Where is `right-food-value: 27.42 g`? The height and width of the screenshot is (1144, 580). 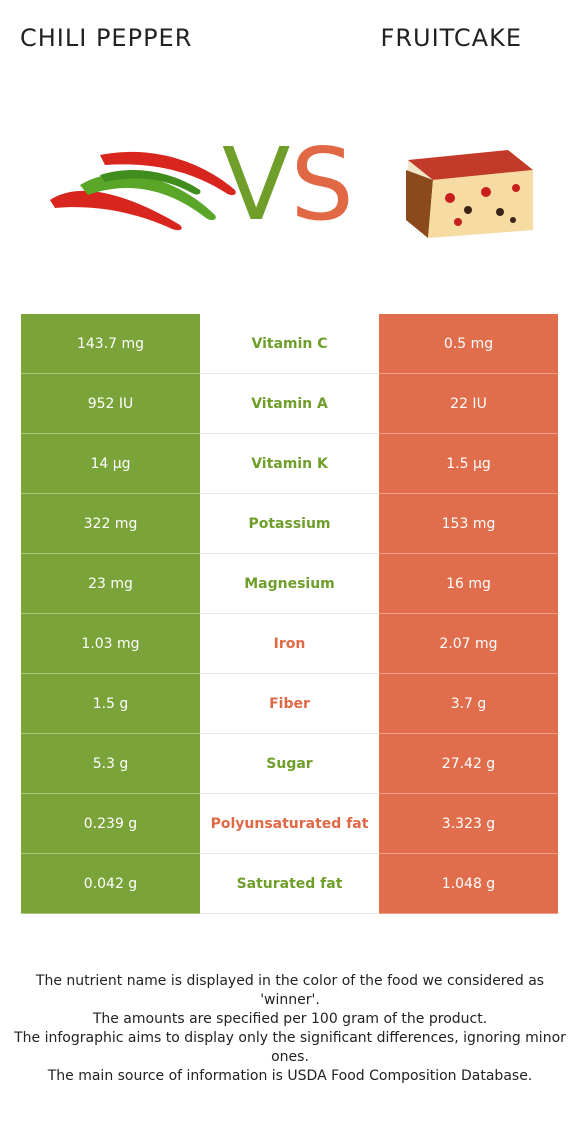
right-food-value: 27.42 g is located at coordinates (468, 764).